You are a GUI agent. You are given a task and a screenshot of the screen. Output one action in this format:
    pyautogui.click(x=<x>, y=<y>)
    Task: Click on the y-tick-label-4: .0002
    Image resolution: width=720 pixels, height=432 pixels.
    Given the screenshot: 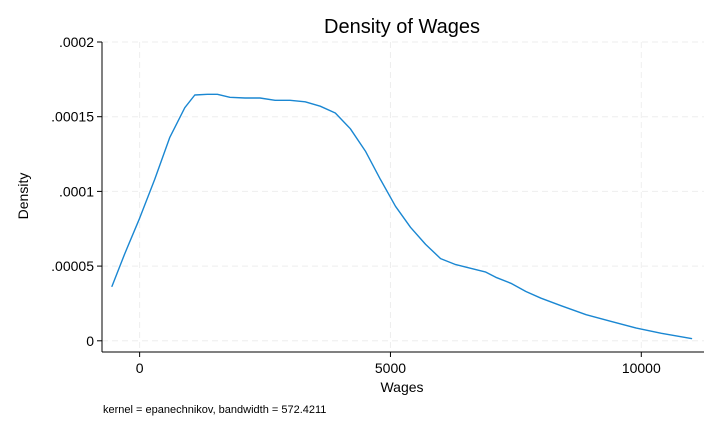 What is the action you would take?
    pyautogui.click(x=76, y=42)
    